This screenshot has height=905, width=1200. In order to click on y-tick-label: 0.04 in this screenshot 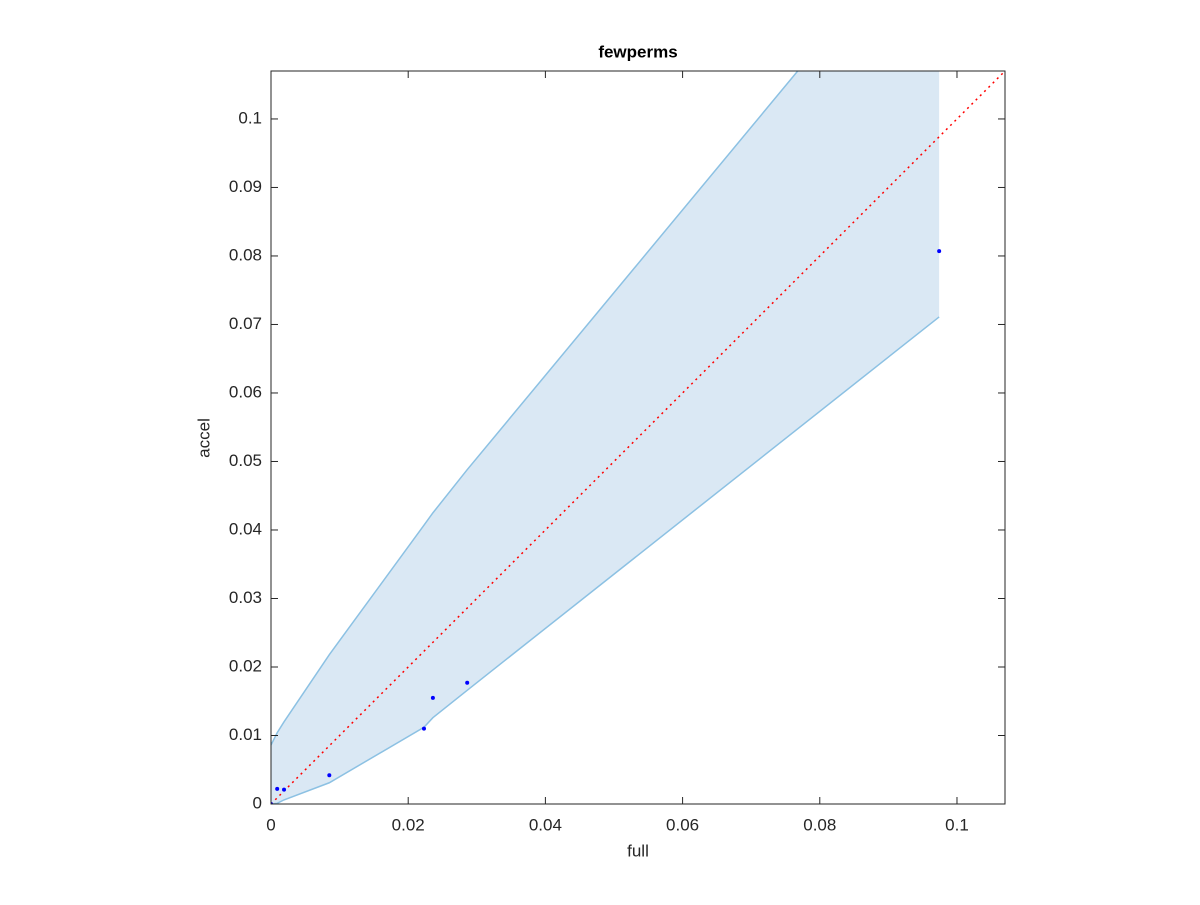, I will do `click(245, 528)`.